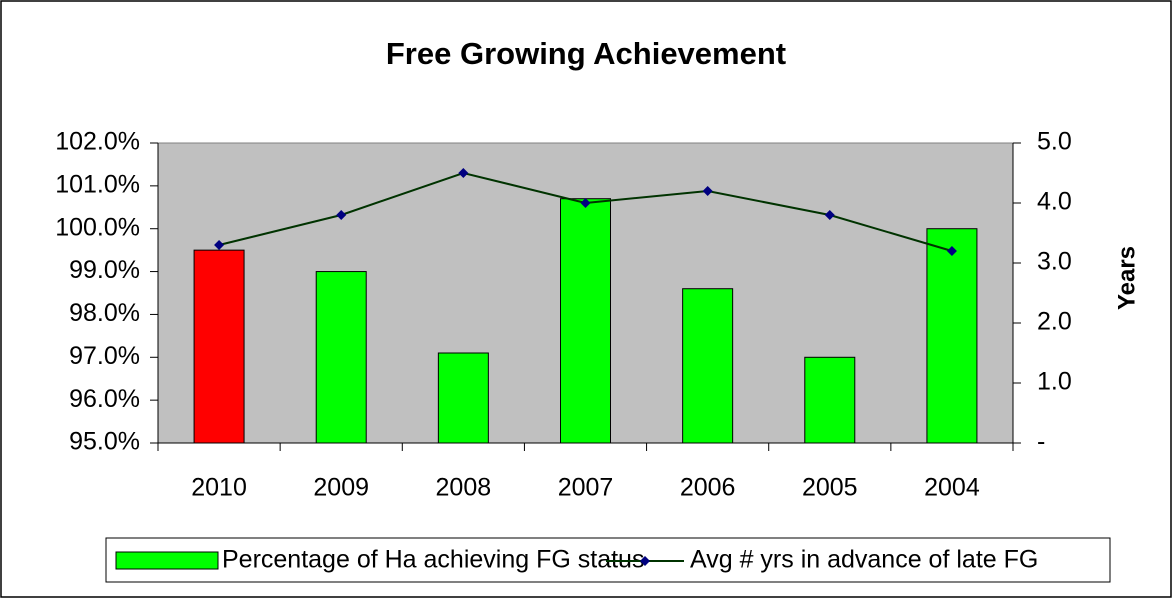 This screenshot has height=598, width=1172. Describe the element at coordinates (97, 142) in the screenshot. I see `y-tick-label: 102.0%` at that location.